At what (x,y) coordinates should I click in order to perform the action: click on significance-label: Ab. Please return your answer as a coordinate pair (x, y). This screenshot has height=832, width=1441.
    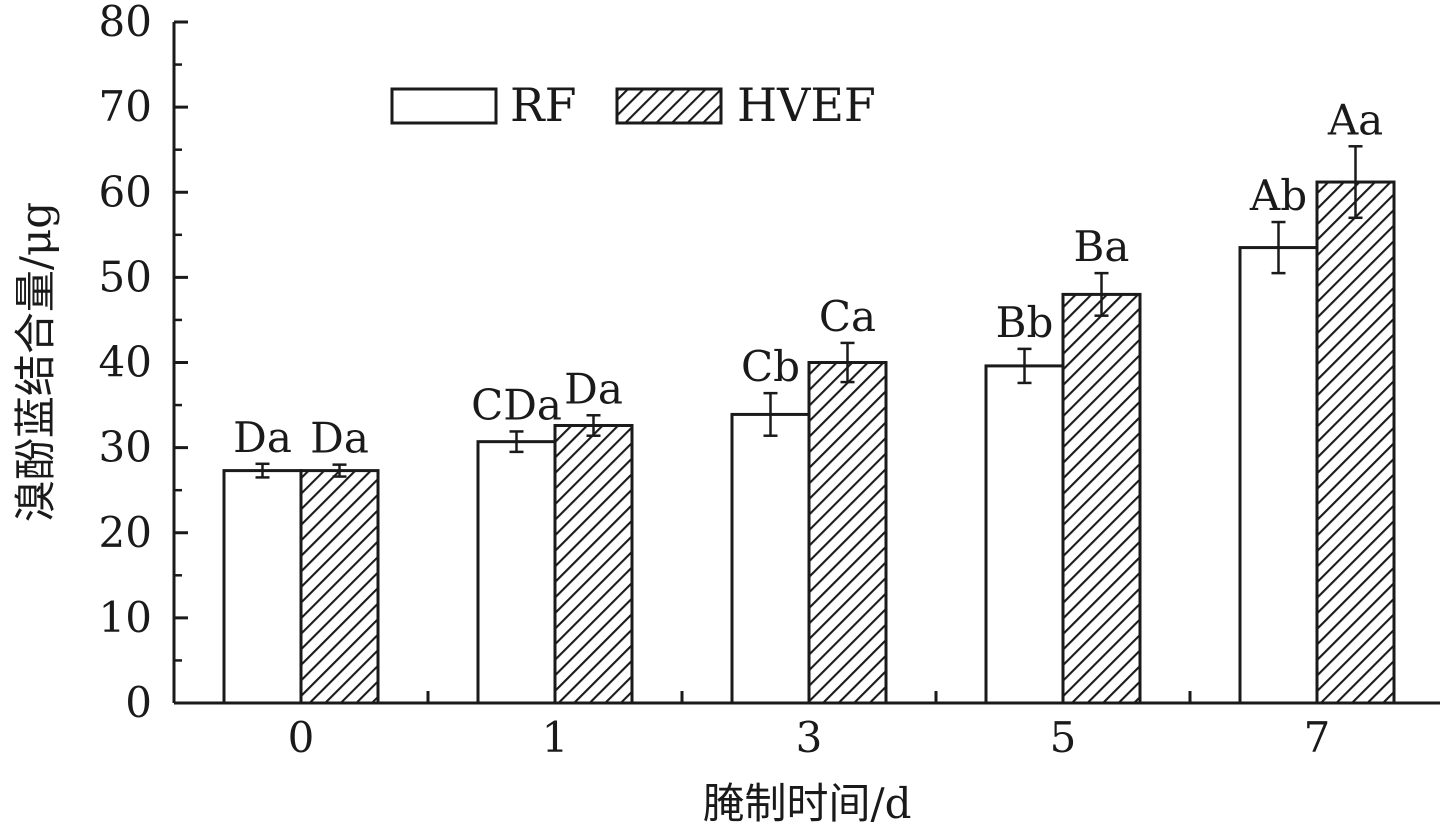
    Looking at the image, I should click on (1278, 195).